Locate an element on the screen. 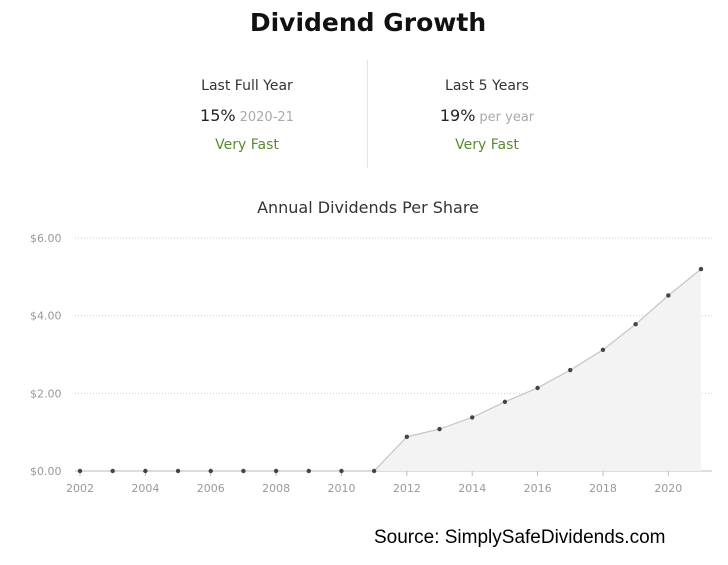 This screenshot has height=565, width=728. y-tick-label: $6.00 is located at coordinates (46, 238).